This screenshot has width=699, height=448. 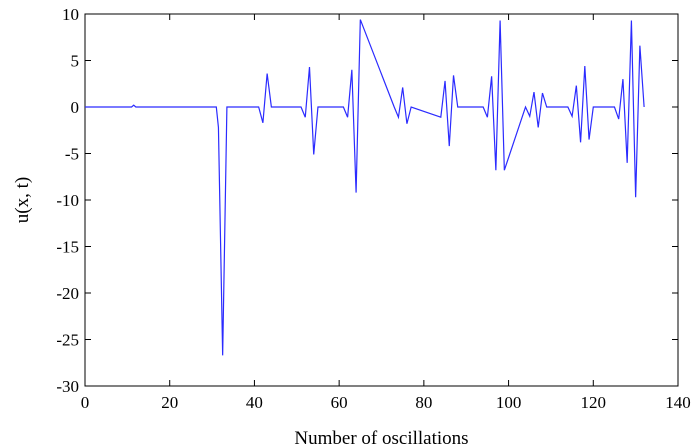 I want to click on y-tick-label: -25, so click(x=67, y=340).